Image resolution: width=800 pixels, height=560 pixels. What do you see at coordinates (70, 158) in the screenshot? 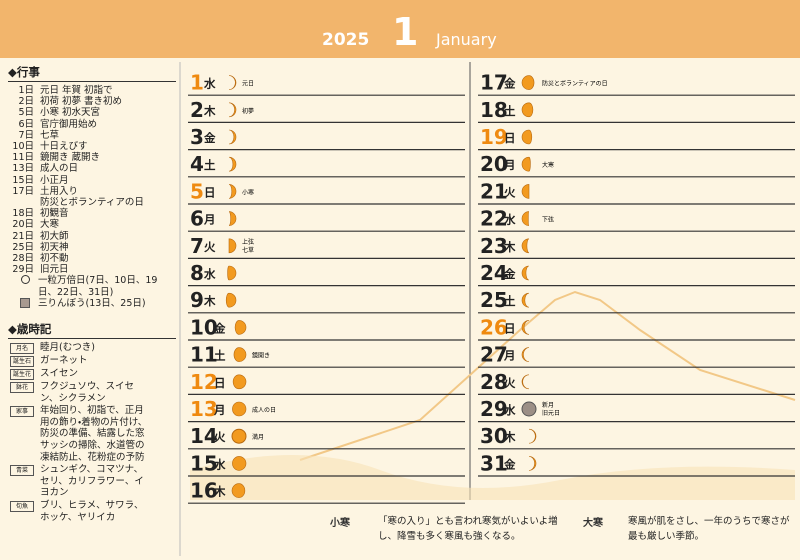
I see `event-text: 鏡開き 蔵開き` at bounding box center [70, 158].